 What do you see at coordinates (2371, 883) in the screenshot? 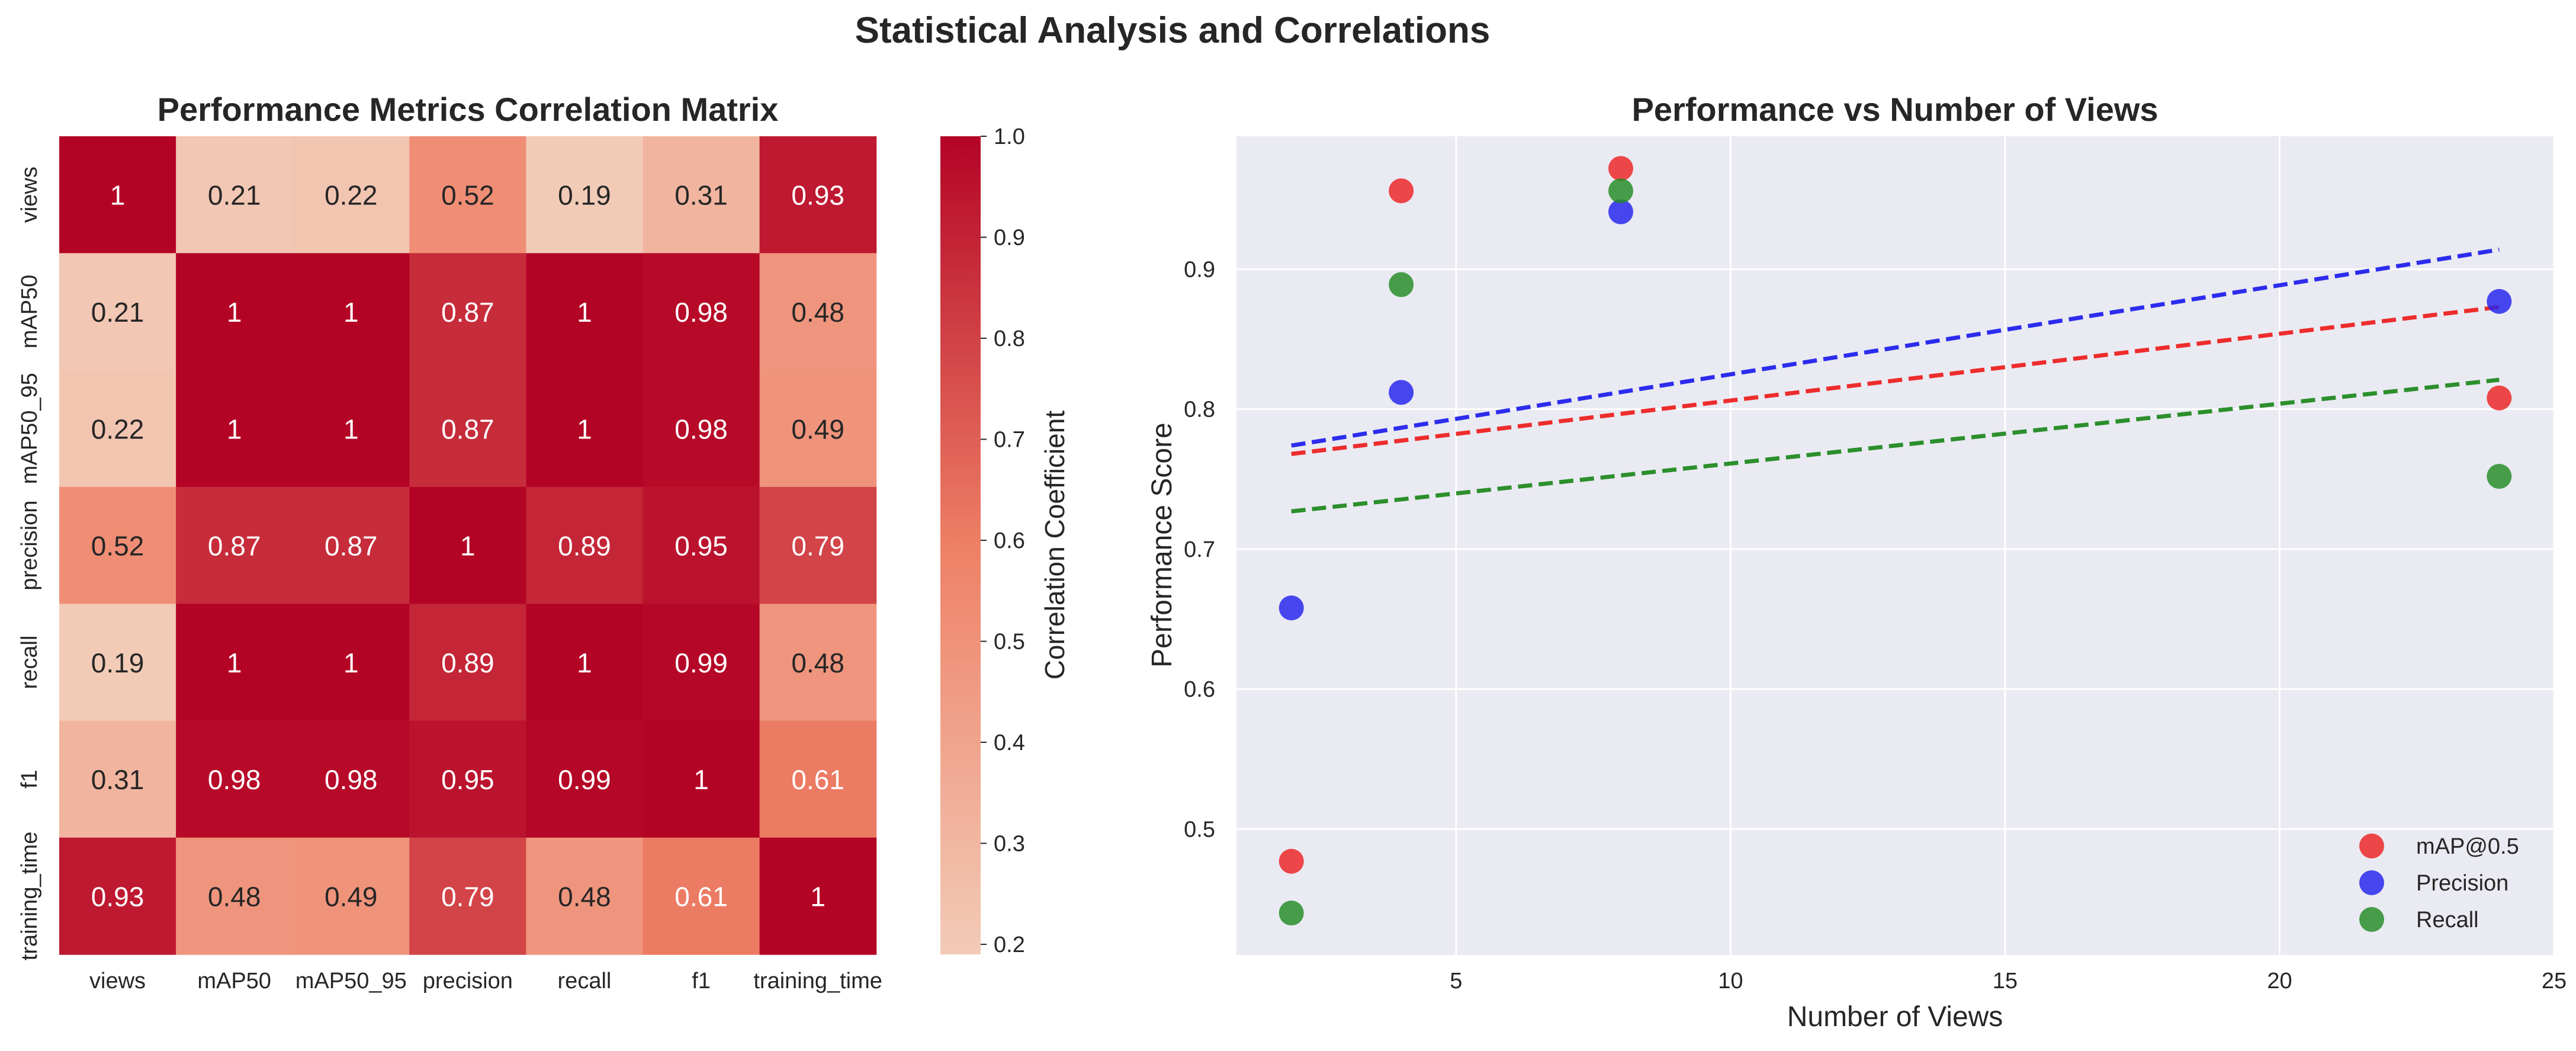
I see `legend-marker` at bounding box center [2371, 883].